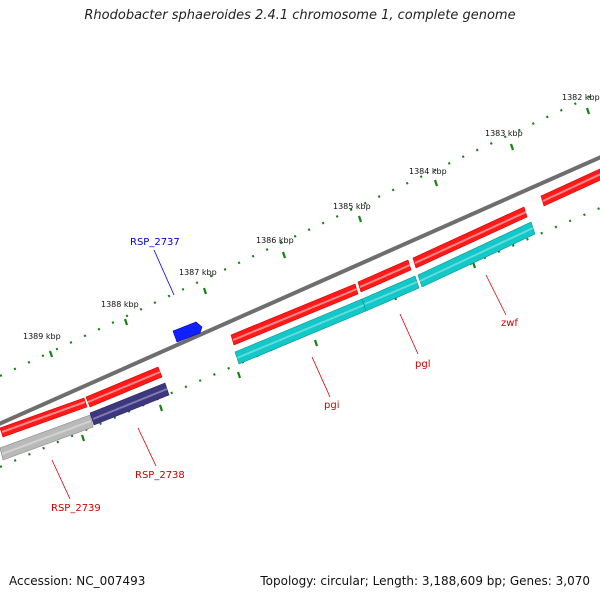 The width and height of the screenshot is (600, 600). What do you see at coordinates (42, 336) in the screenshot?
I see `kbp-label-1389: 1389 kbp` at bounding box center [42, 336].